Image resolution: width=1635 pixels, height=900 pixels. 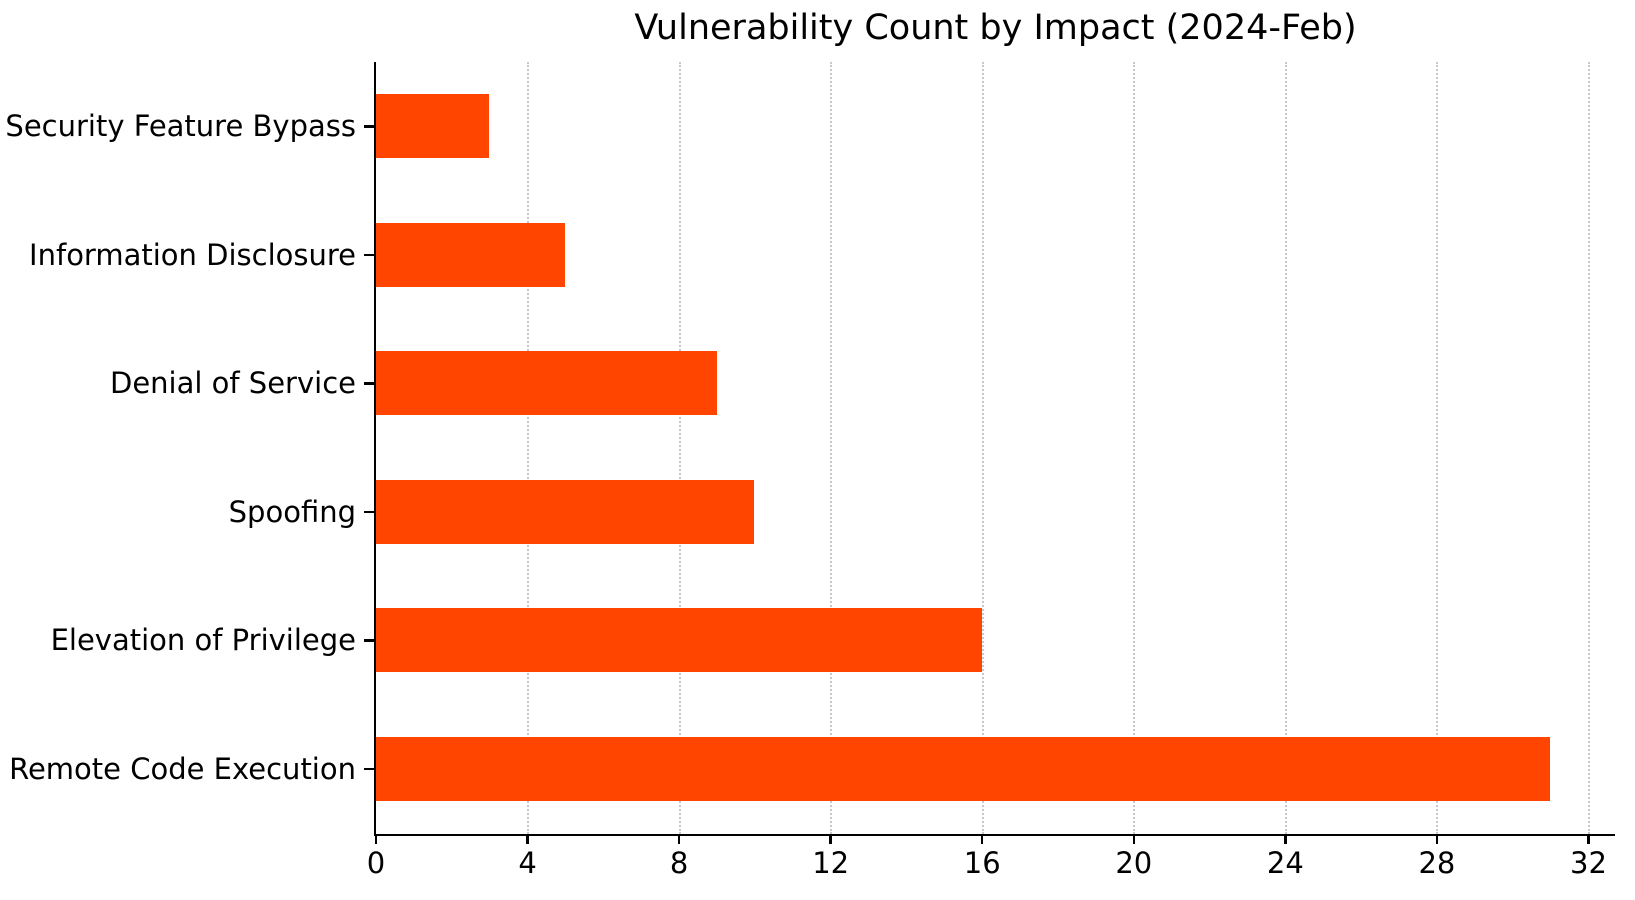 I want to click on x-tick-label-12: 12, so click(x=831, y=863).